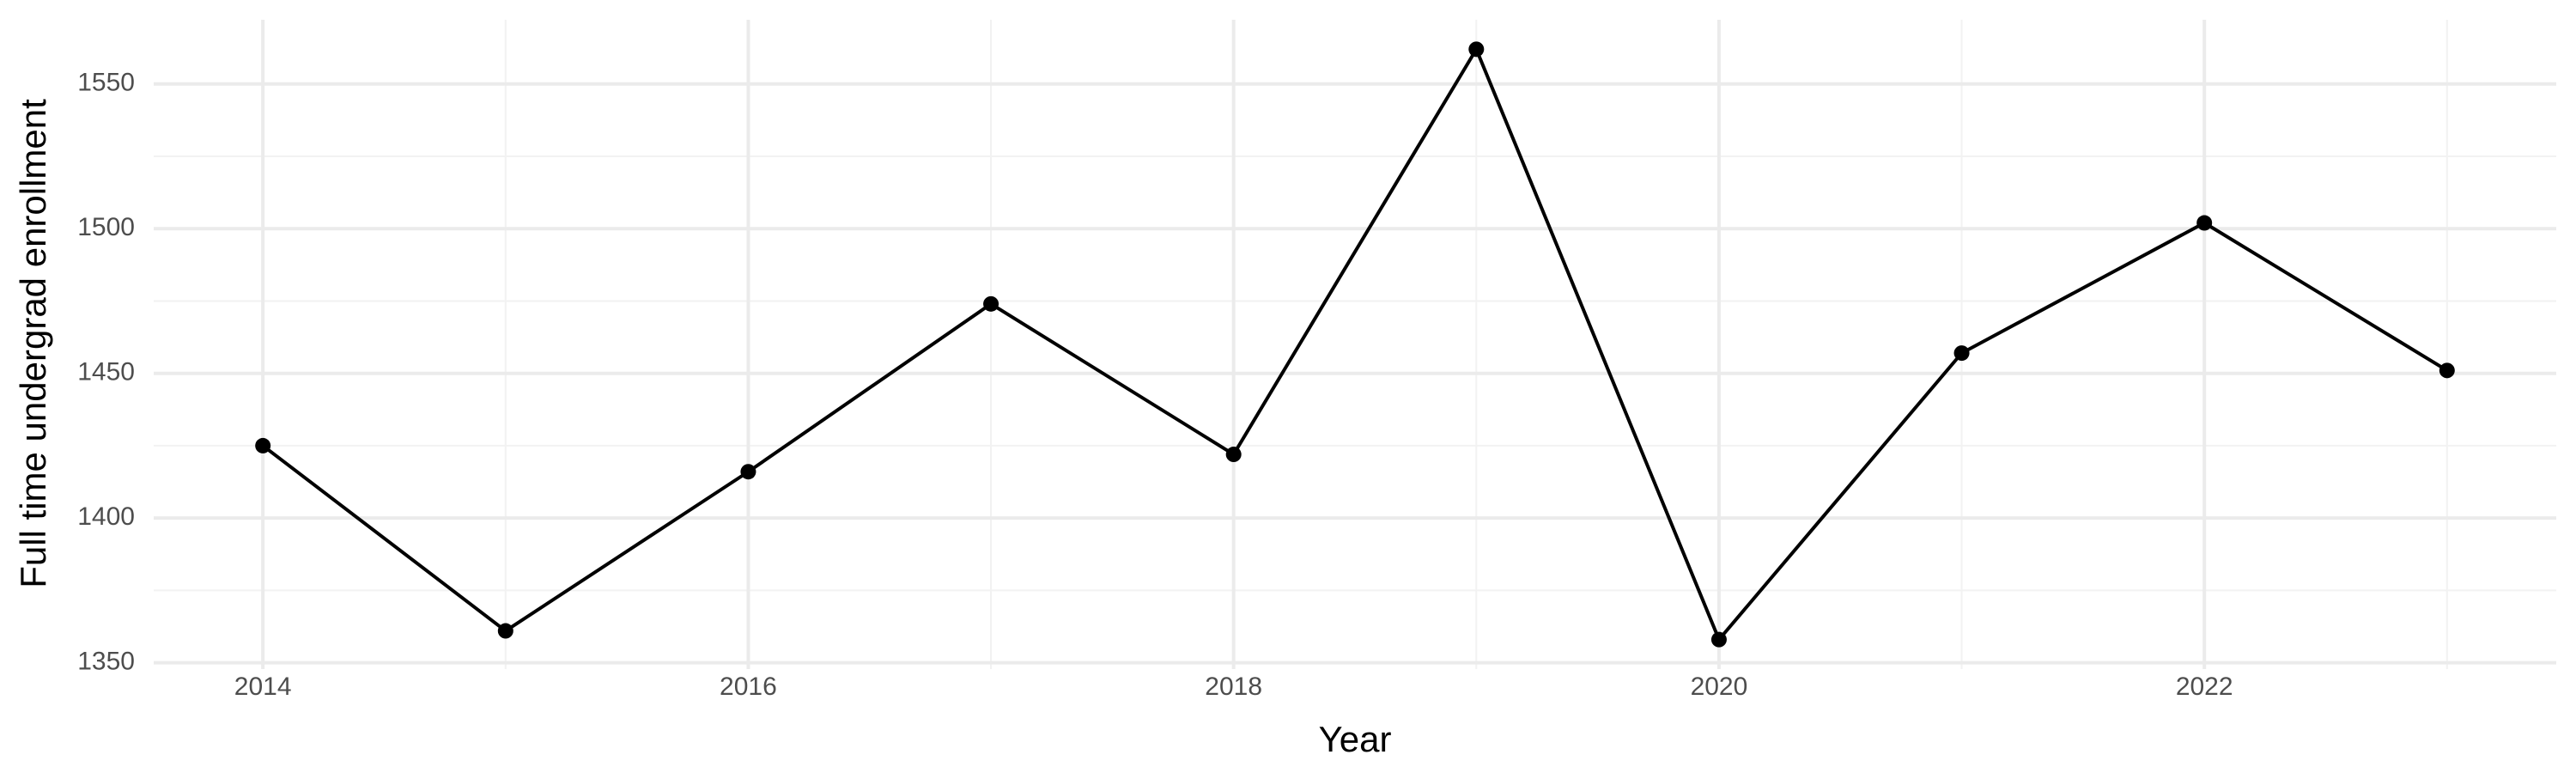 The image size is (2576, 773). I want to click on x-axis-title: Year, so click(1356, 739).